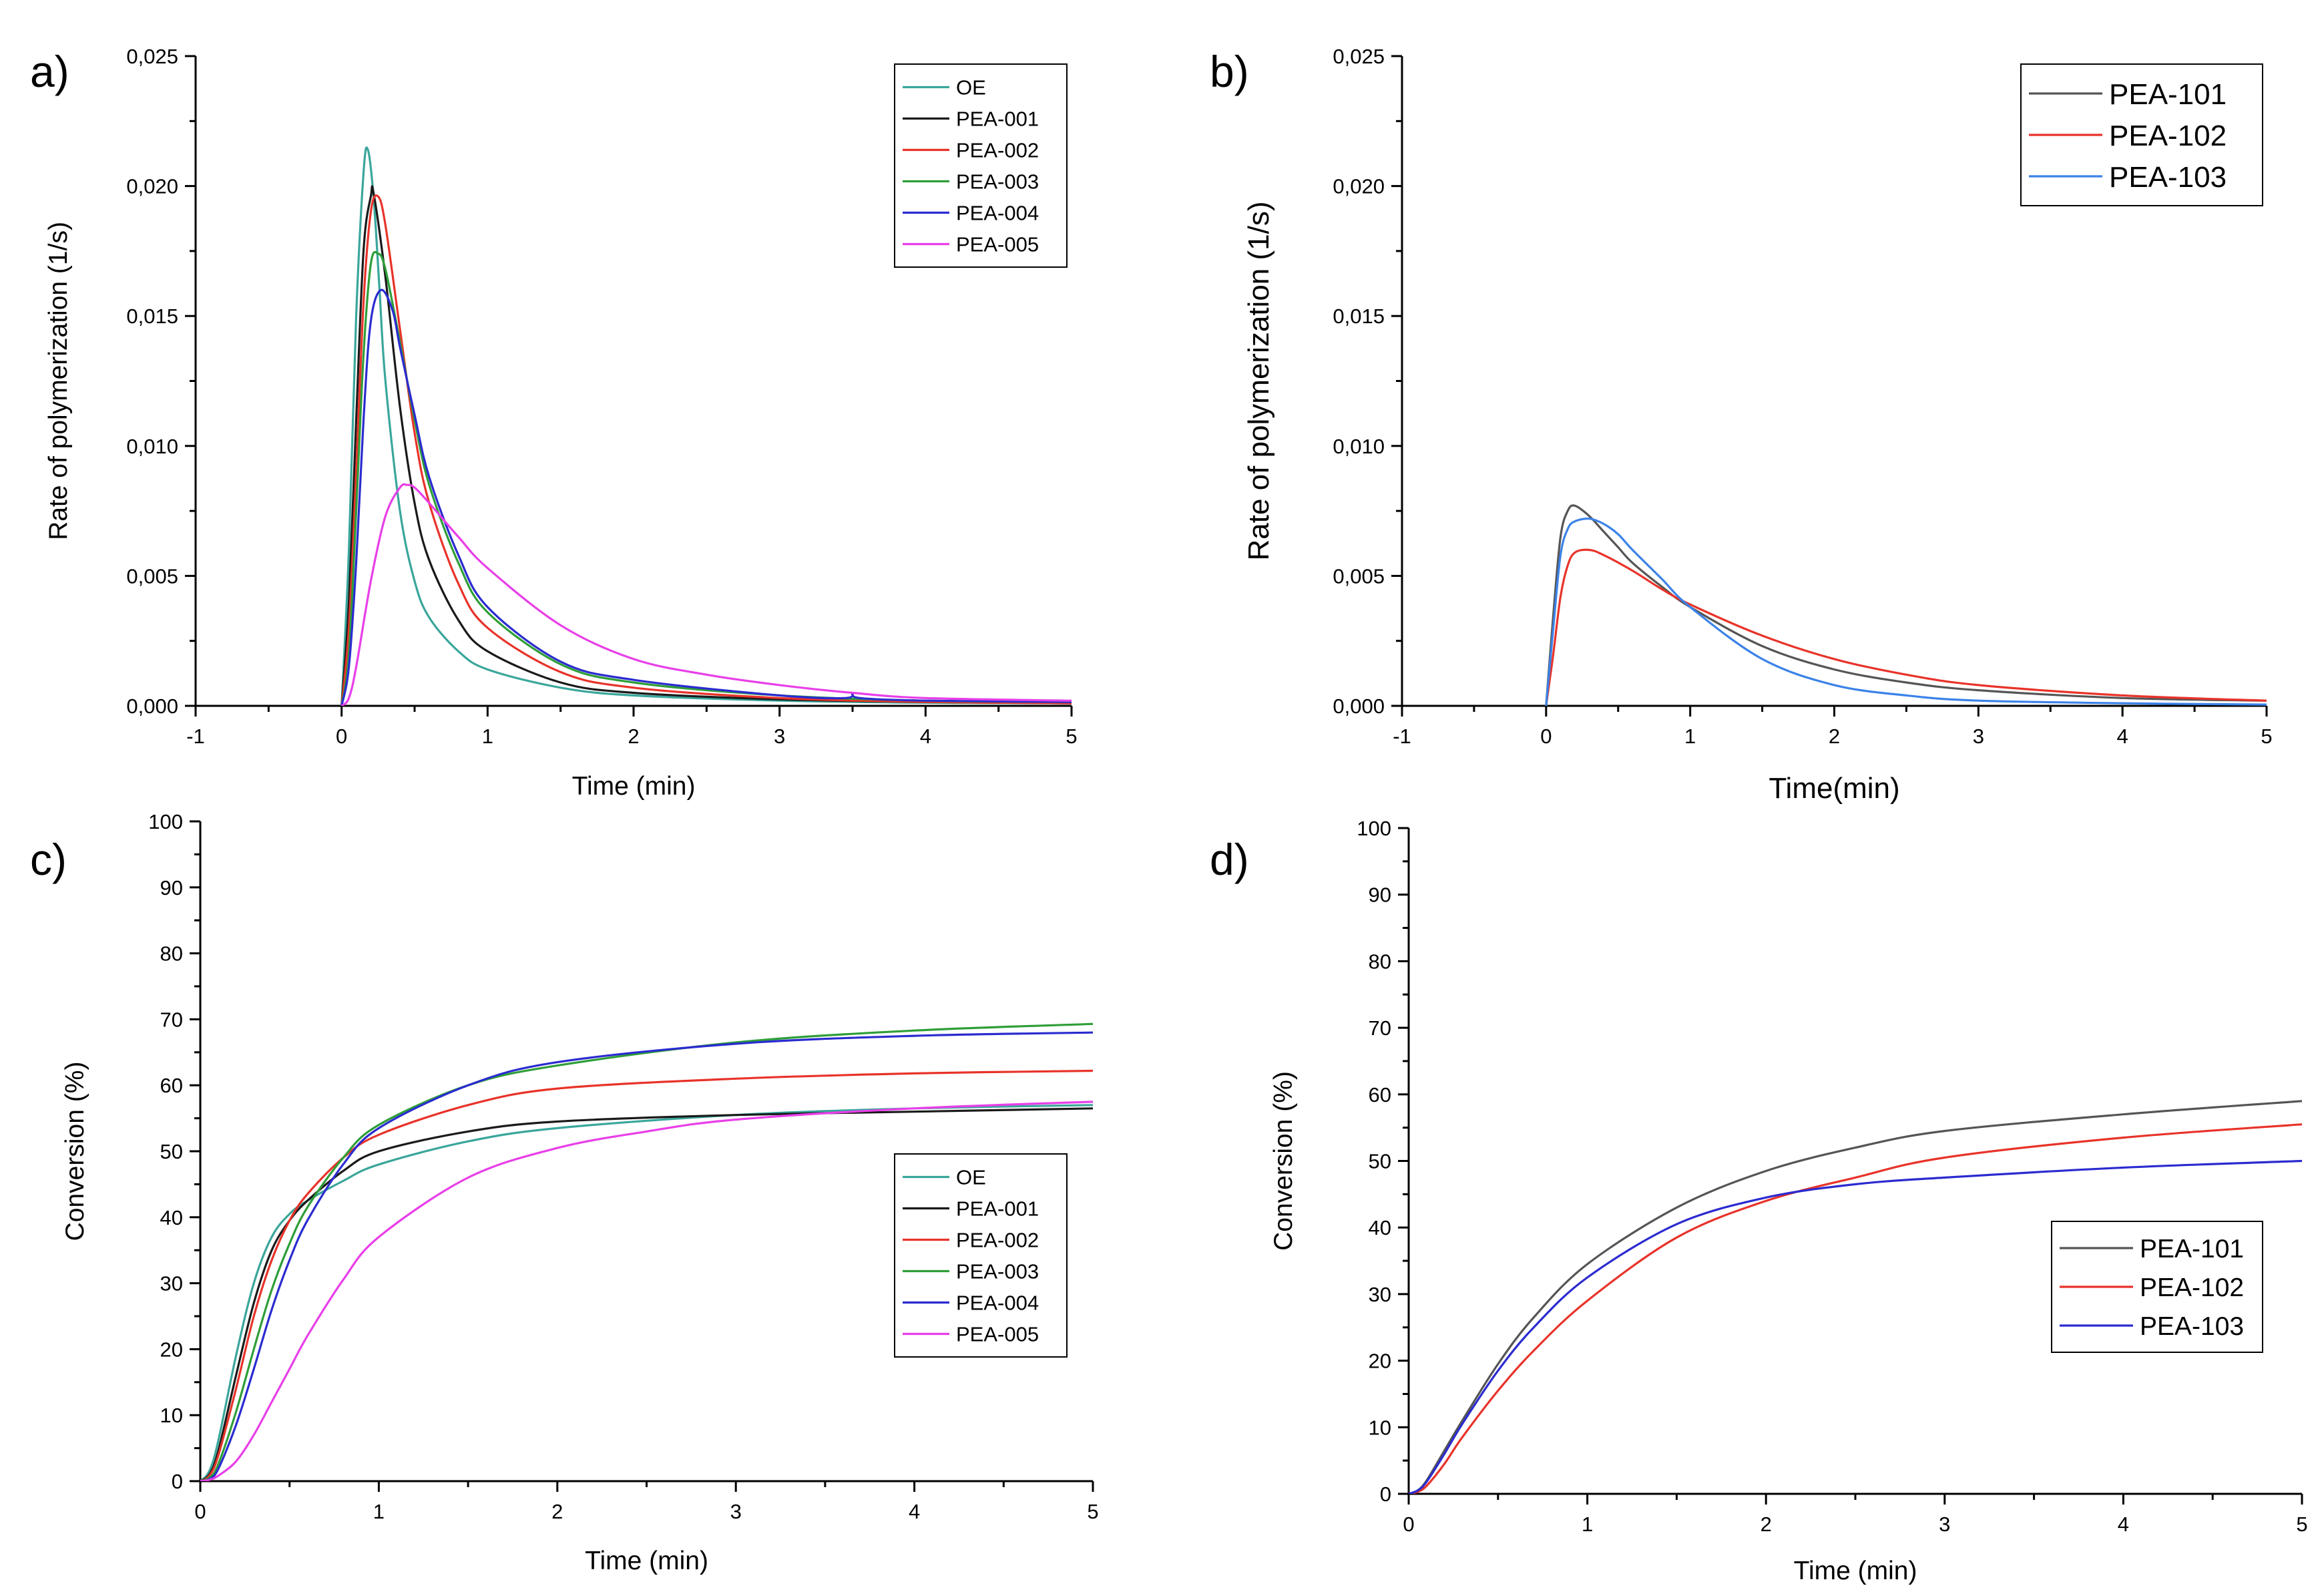  Describe the element at coordinates (171, 888) in the screenshot. I see `y-tick-label: 90` at that location.